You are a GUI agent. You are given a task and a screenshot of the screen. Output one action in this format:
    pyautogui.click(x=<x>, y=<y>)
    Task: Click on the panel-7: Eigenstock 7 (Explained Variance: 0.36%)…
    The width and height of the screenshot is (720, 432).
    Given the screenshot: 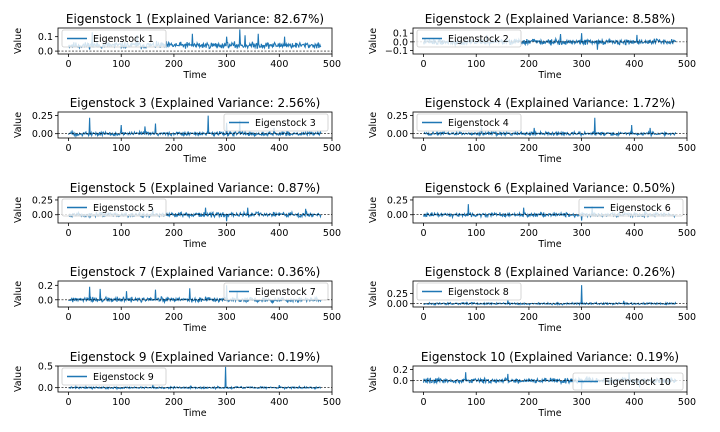 What is the action you would take?
    pyautogui.click(x=177, y=299)
    